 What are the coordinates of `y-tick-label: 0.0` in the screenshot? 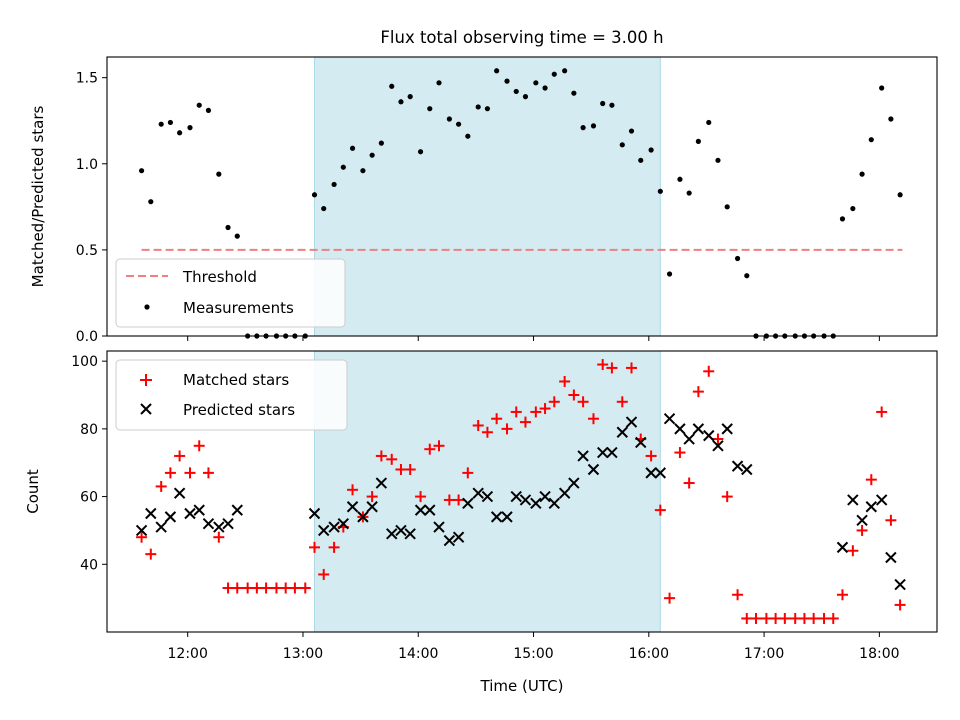 It's located at (87, 337).